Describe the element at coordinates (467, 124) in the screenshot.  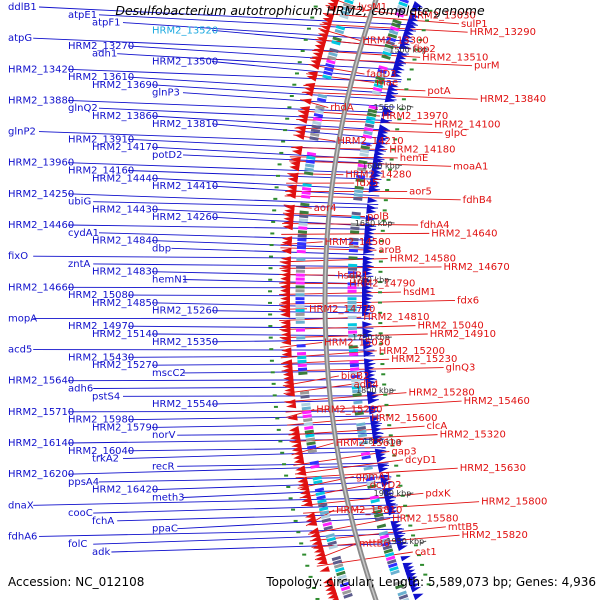
I see `reverse-gene-label: HRM2_14100` at that location.